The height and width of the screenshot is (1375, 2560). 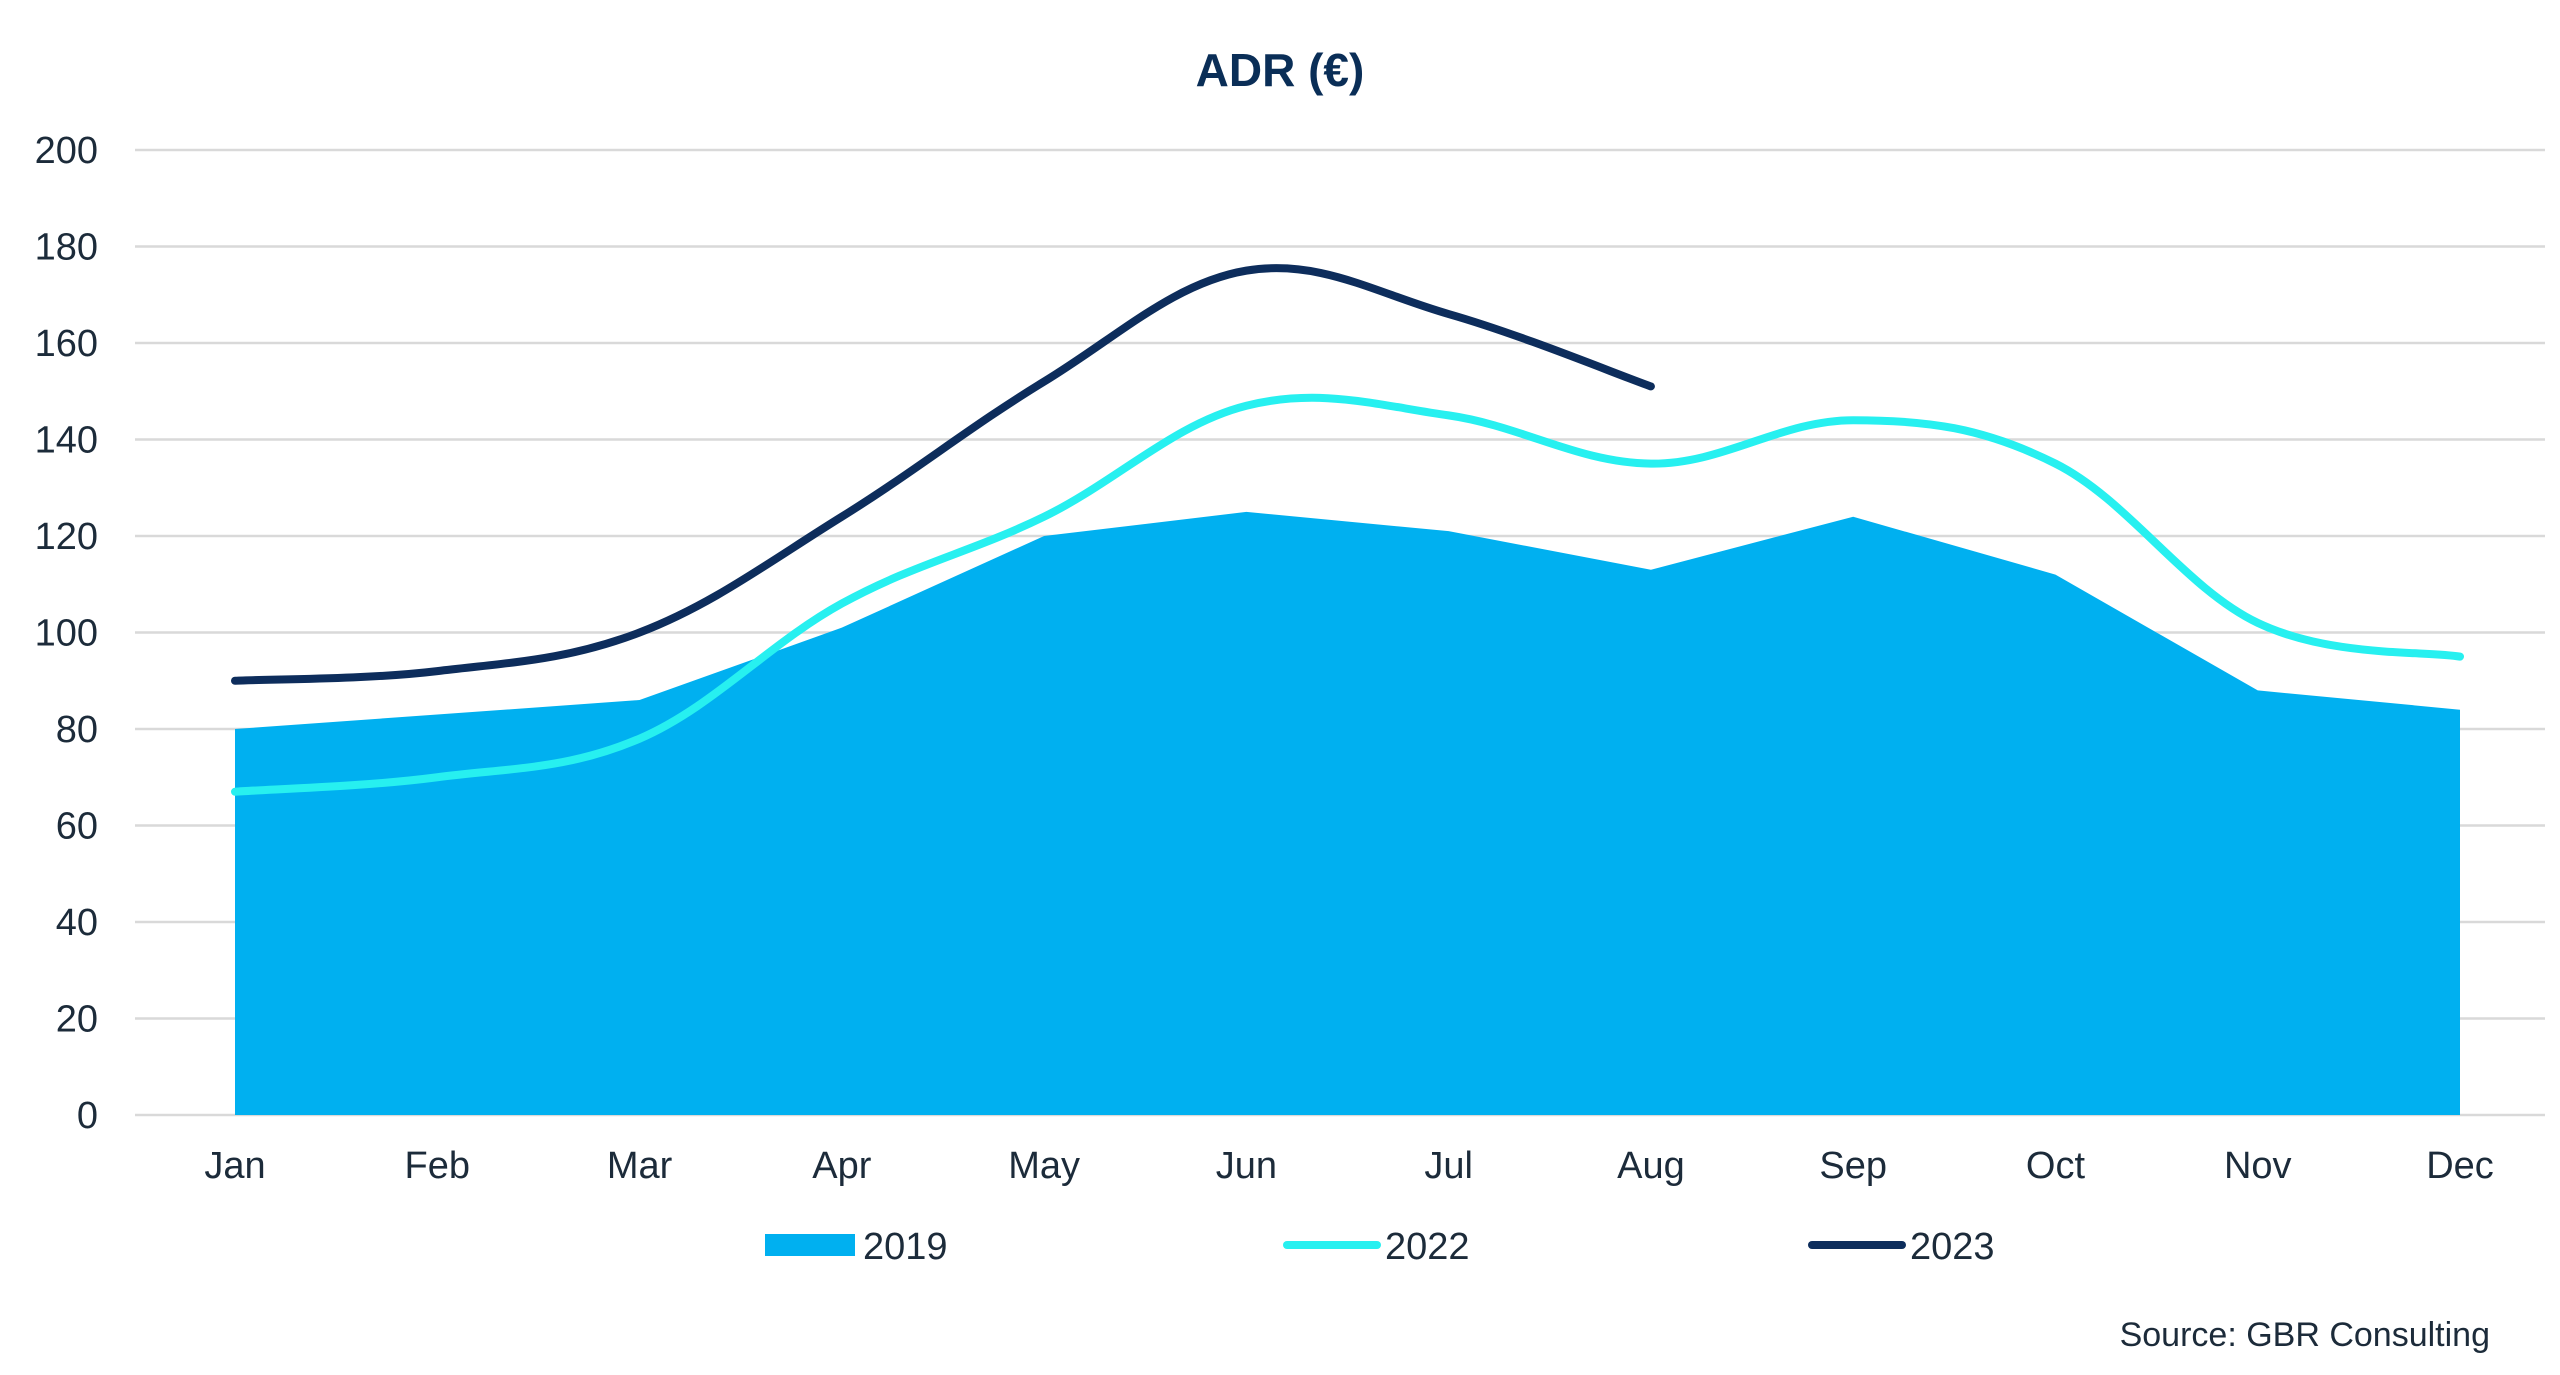 What do you see at coordinates (437, 1166) in the screenshot?
I see `x-tick-label: Feb` at bounding box center [437, 1166].